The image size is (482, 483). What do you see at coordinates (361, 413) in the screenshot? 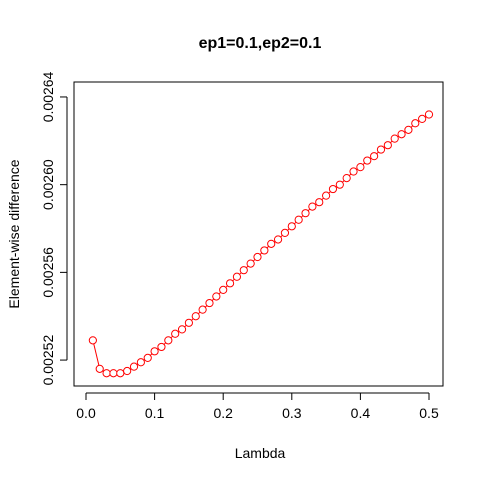
I see `x-tick-label: 0.4` at bounding box center [361, 413].